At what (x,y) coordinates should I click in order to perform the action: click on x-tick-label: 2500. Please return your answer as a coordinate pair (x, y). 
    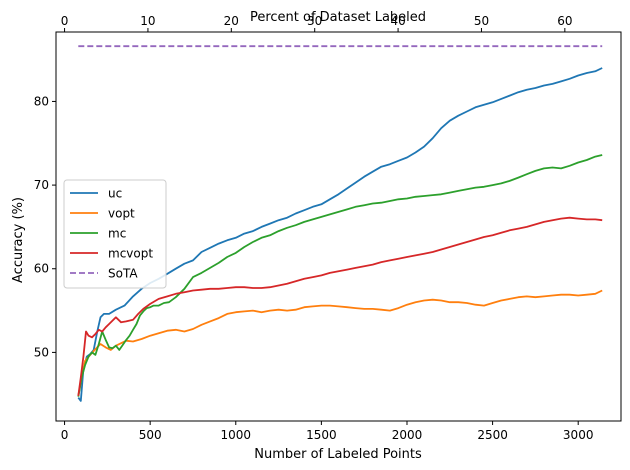
    Looking at the image, I should click on (492, 435).